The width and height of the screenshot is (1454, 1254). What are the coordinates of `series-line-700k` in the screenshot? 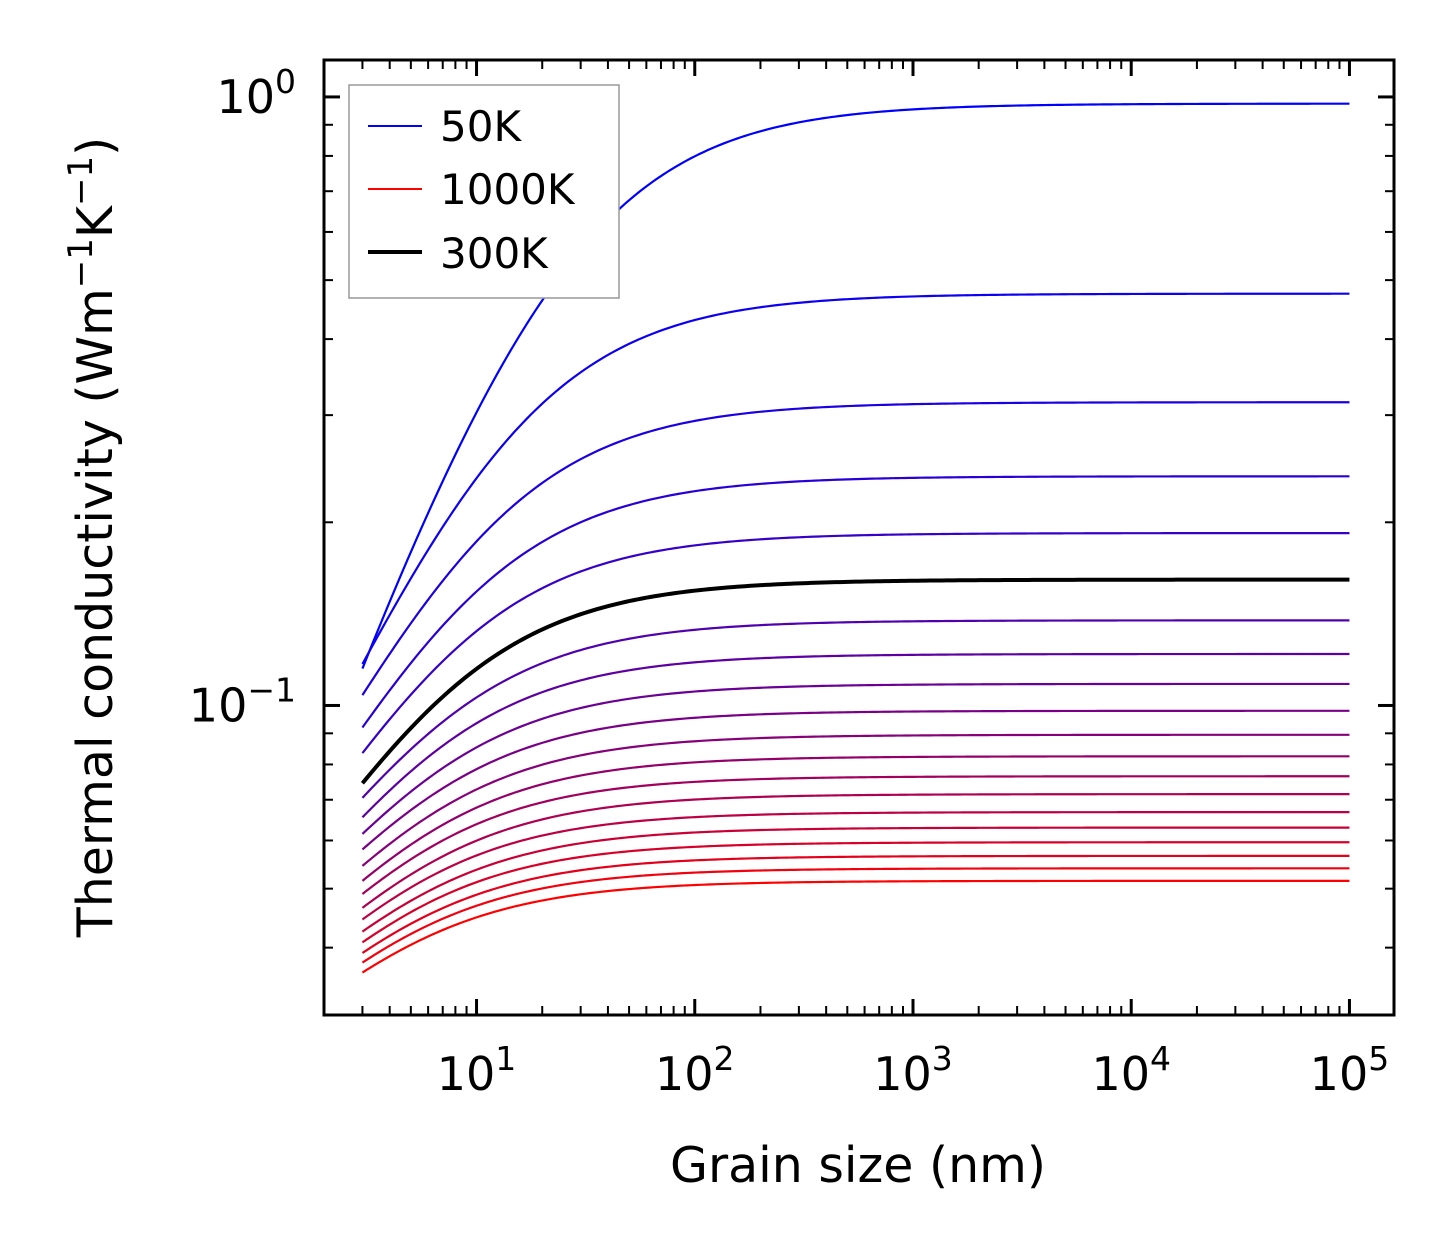 It's located at (855, 851).